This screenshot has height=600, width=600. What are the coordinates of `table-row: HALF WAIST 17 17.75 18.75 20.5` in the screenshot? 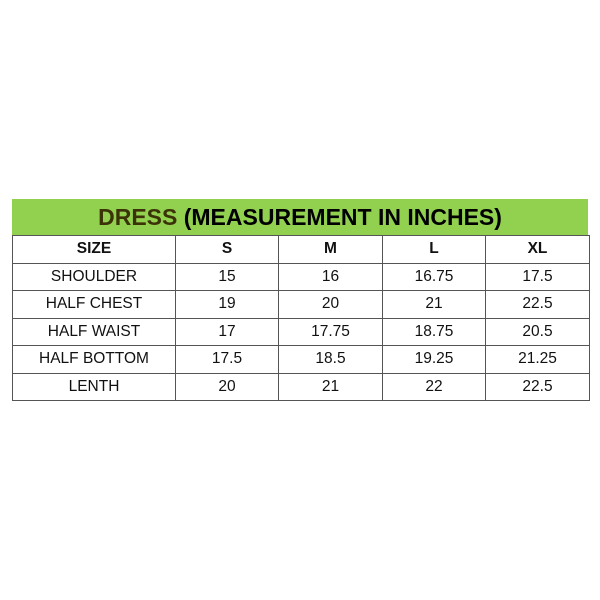 It's located at (301, 331).